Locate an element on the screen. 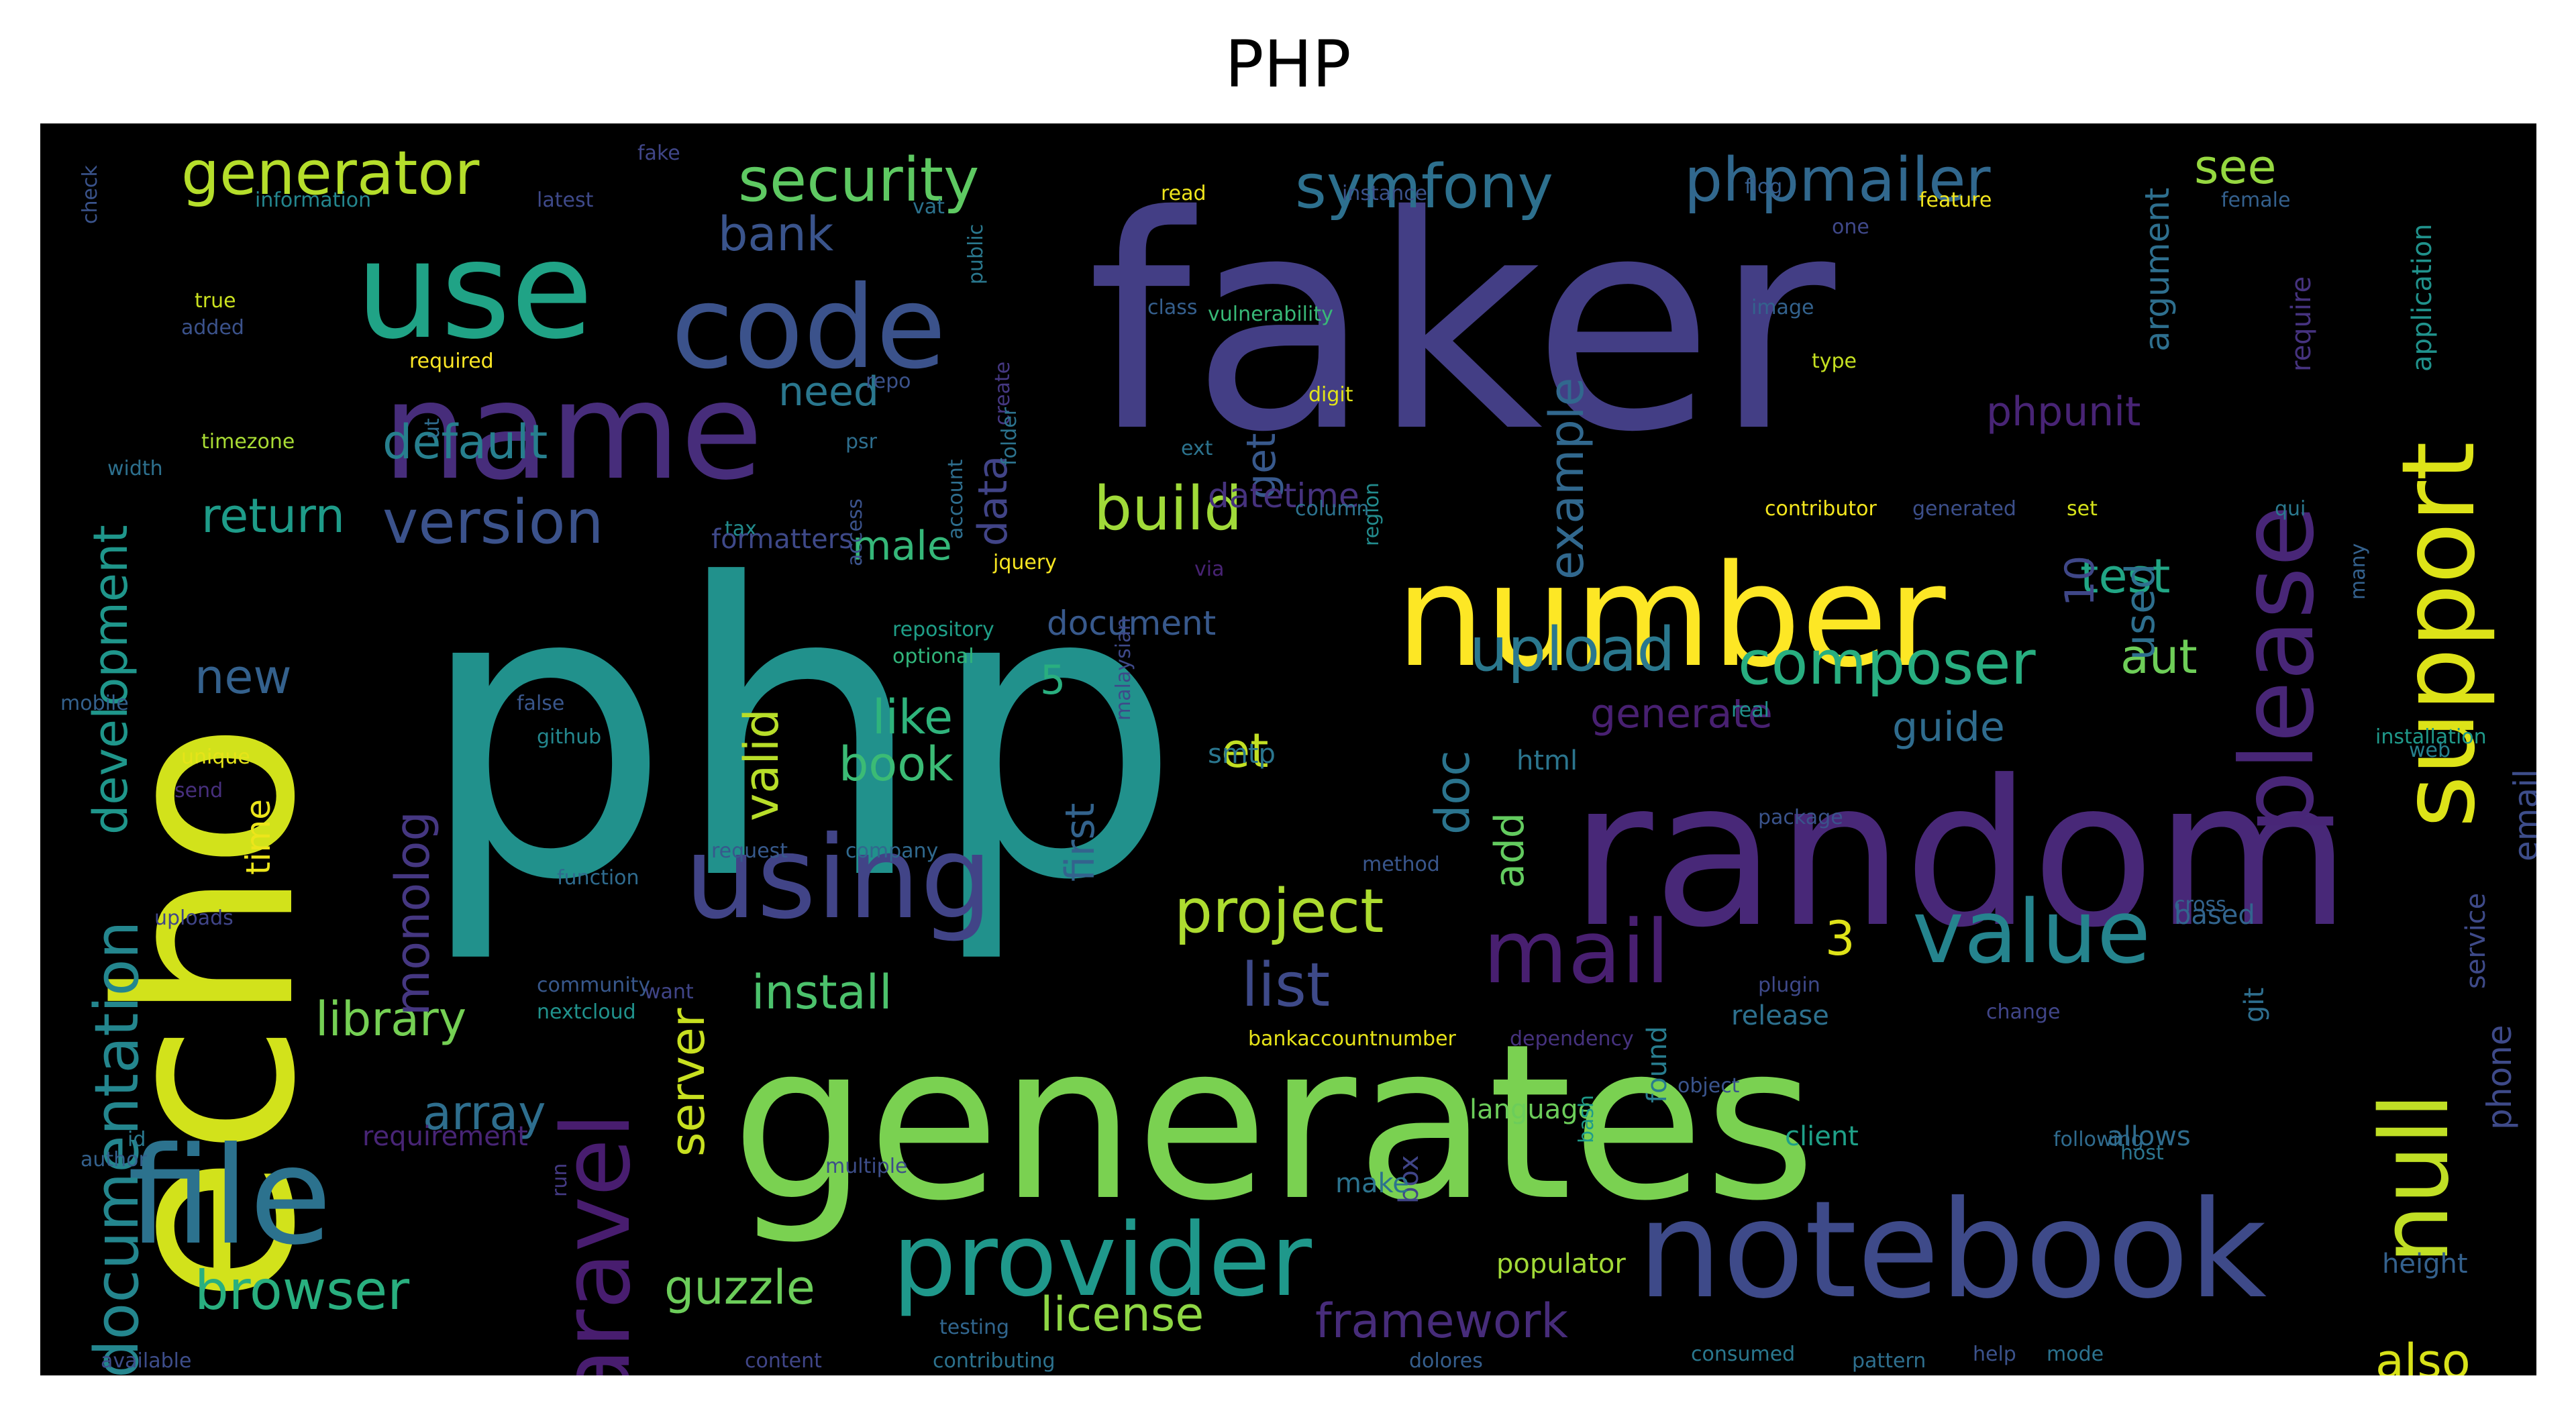  word-number: number is located at coordinates (1671, 616).